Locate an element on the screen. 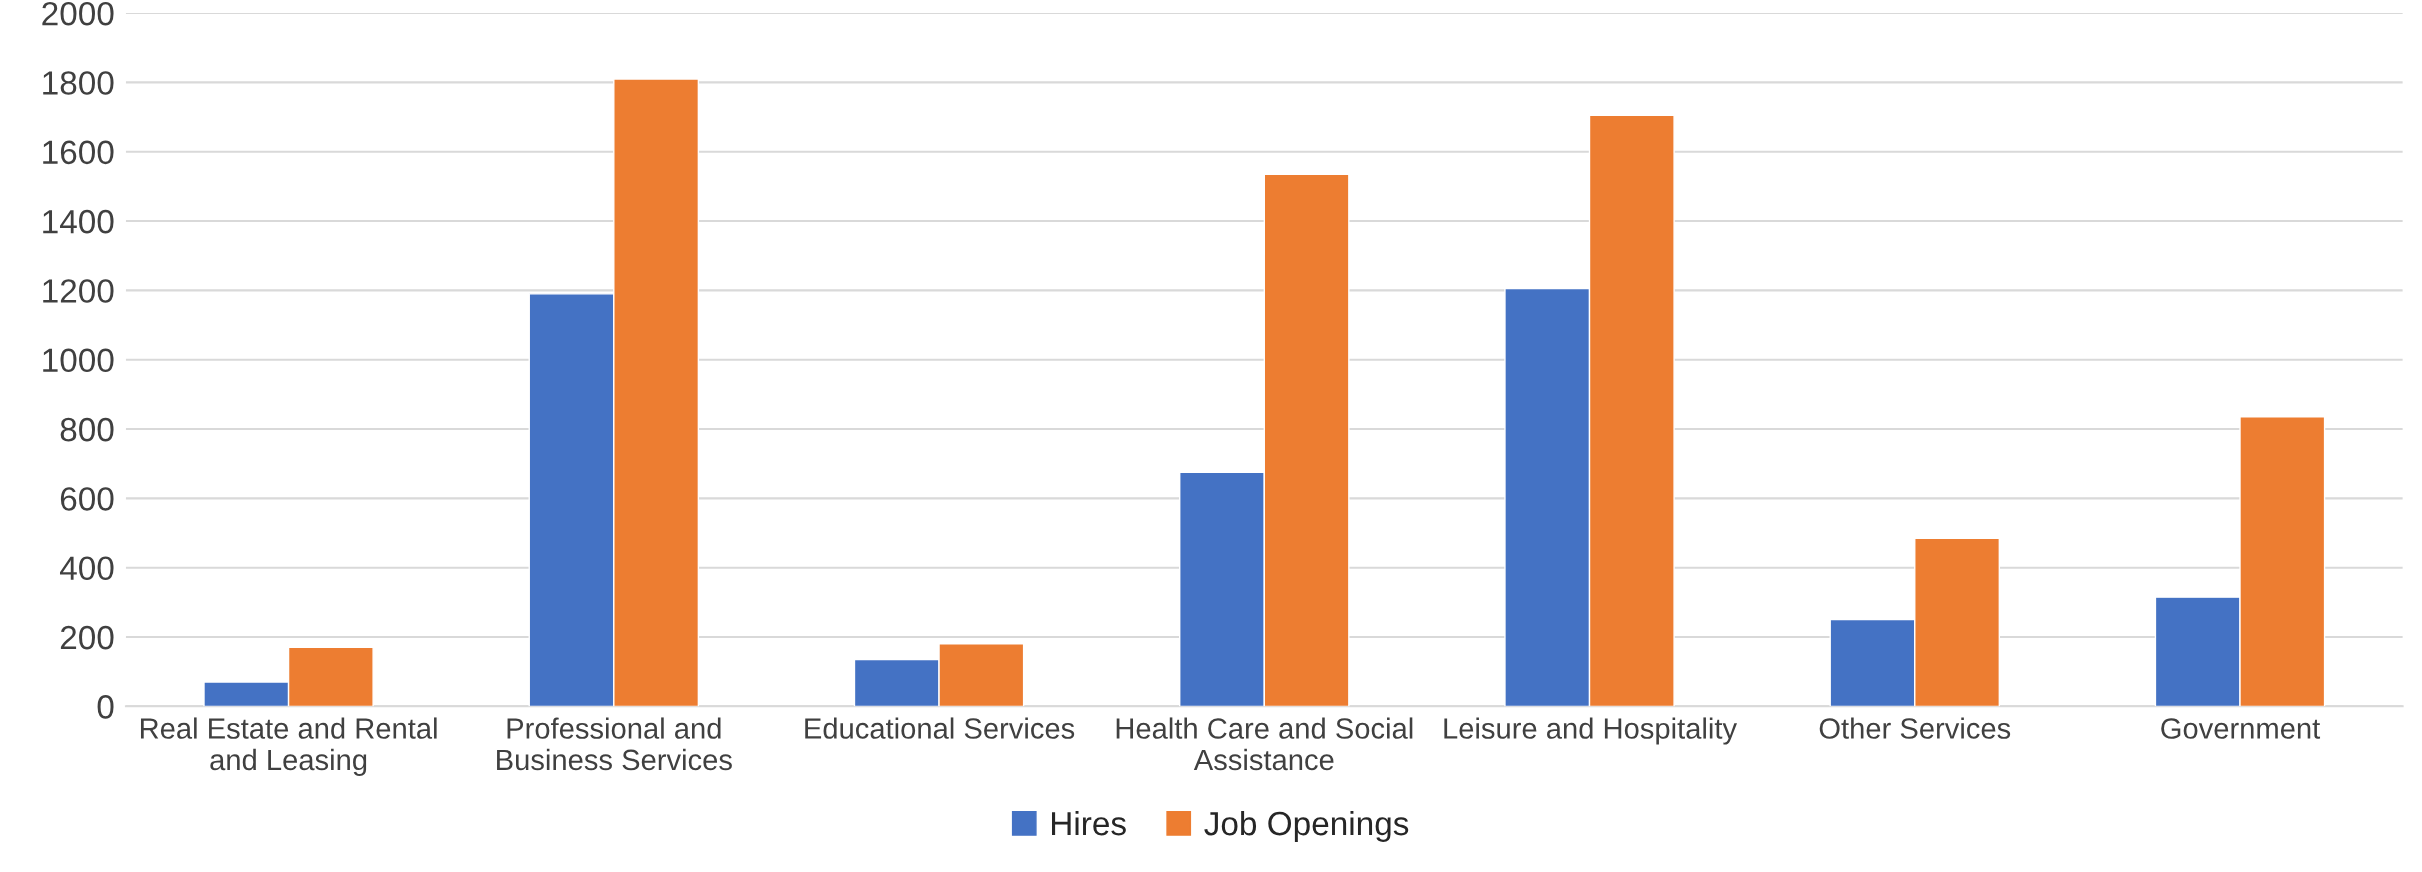 This screenshot has width=2422, height=872. y-tick-label: 0 is located at coordinates (105, 707).